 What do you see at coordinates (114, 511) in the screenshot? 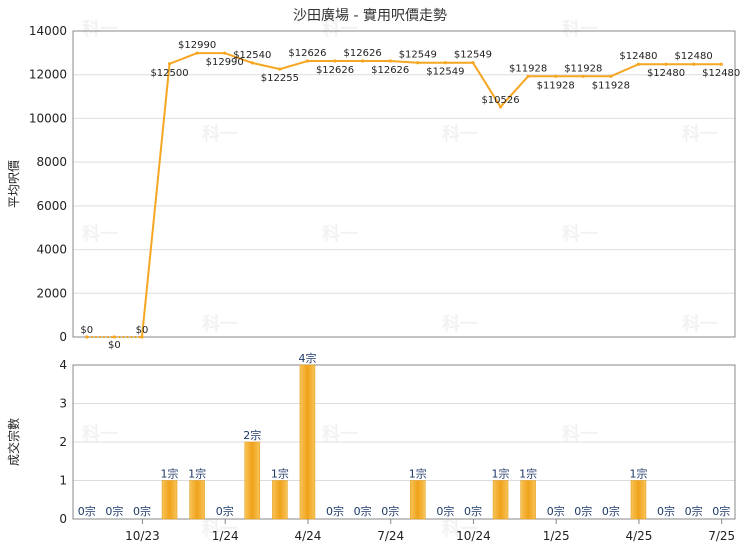
I see `volume-data-label-1: 0宗` at bounding box center [114, 511].